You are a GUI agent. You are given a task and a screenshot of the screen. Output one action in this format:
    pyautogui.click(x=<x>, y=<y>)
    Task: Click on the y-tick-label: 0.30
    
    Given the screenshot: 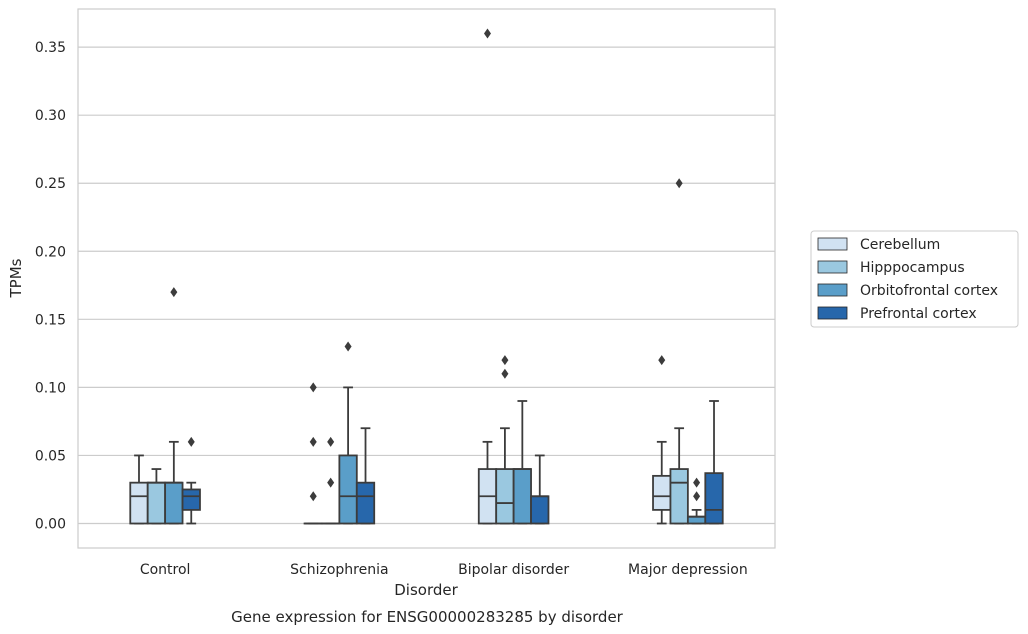 What is the action you would take?
    pyautogui.click(x=50, y=116)
    